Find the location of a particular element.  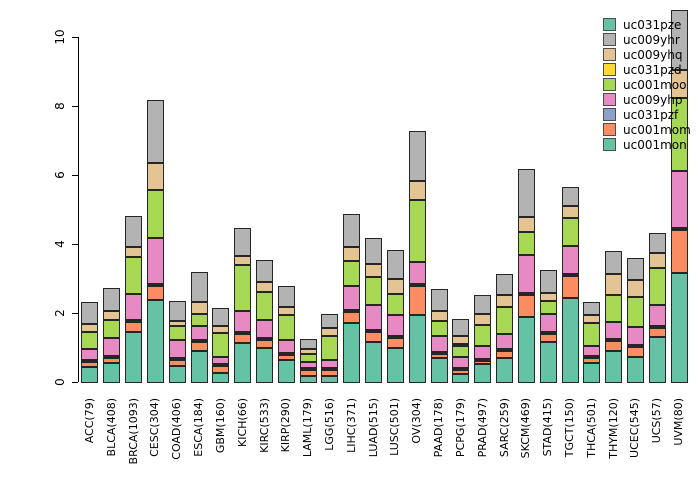

x-axis-label-text: ACC(79) is located at coordinates (89, 421).